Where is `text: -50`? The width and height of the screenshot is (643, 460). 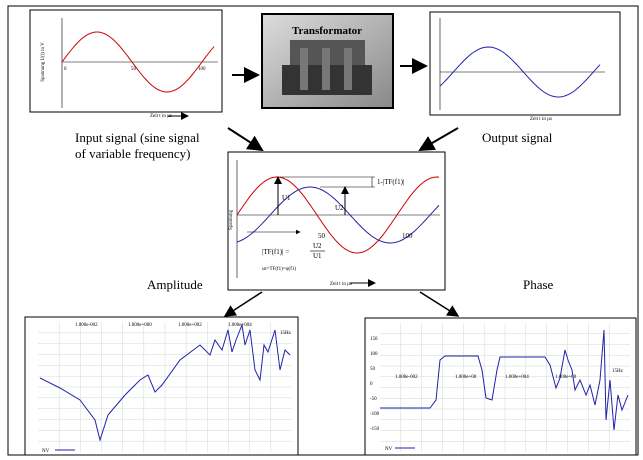 text: -50 is located at coordinates (373, 399).